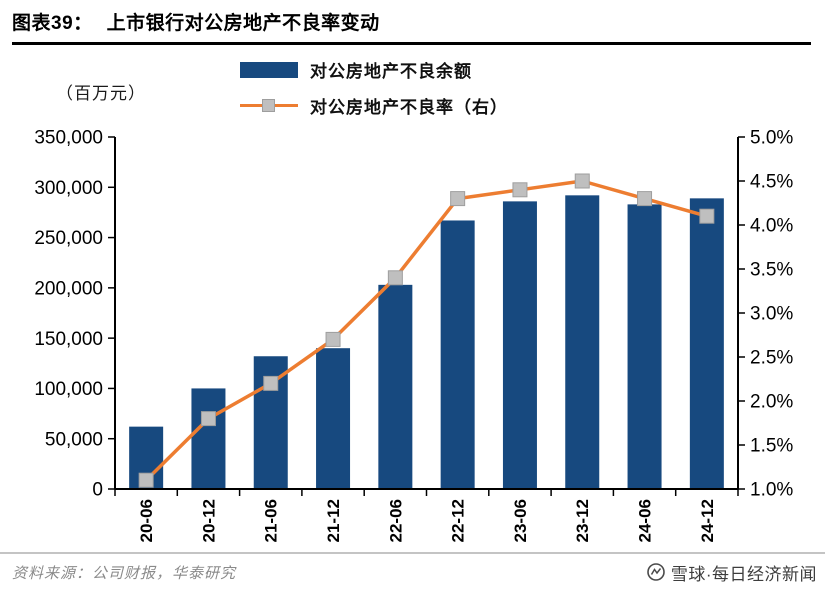 The image size is (825, 590). Describe the element at coordinates (391, 71) in the screenshot. I see `legend-bar-label: 对公房地产不良余额` at that location.